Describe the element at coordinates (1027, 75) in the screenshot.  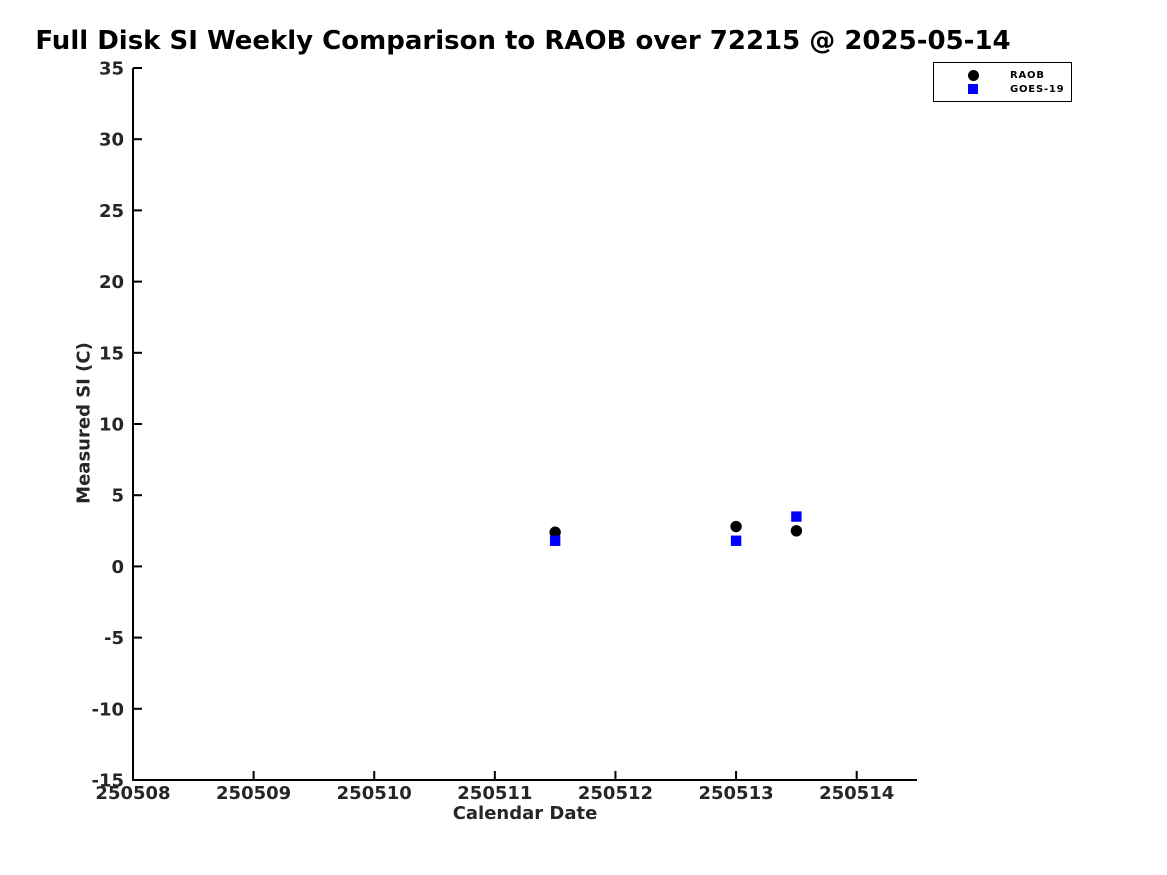
I see `legend-label-raob: RAOB` at that location.